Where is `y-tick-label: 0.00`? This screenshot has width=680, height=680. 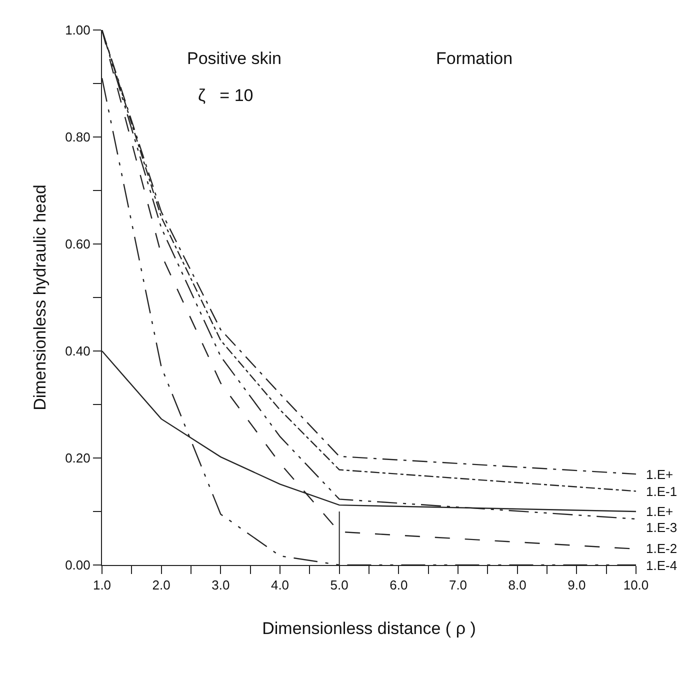 y-tick-label: 0.00 is located at coordinates (77, 565).